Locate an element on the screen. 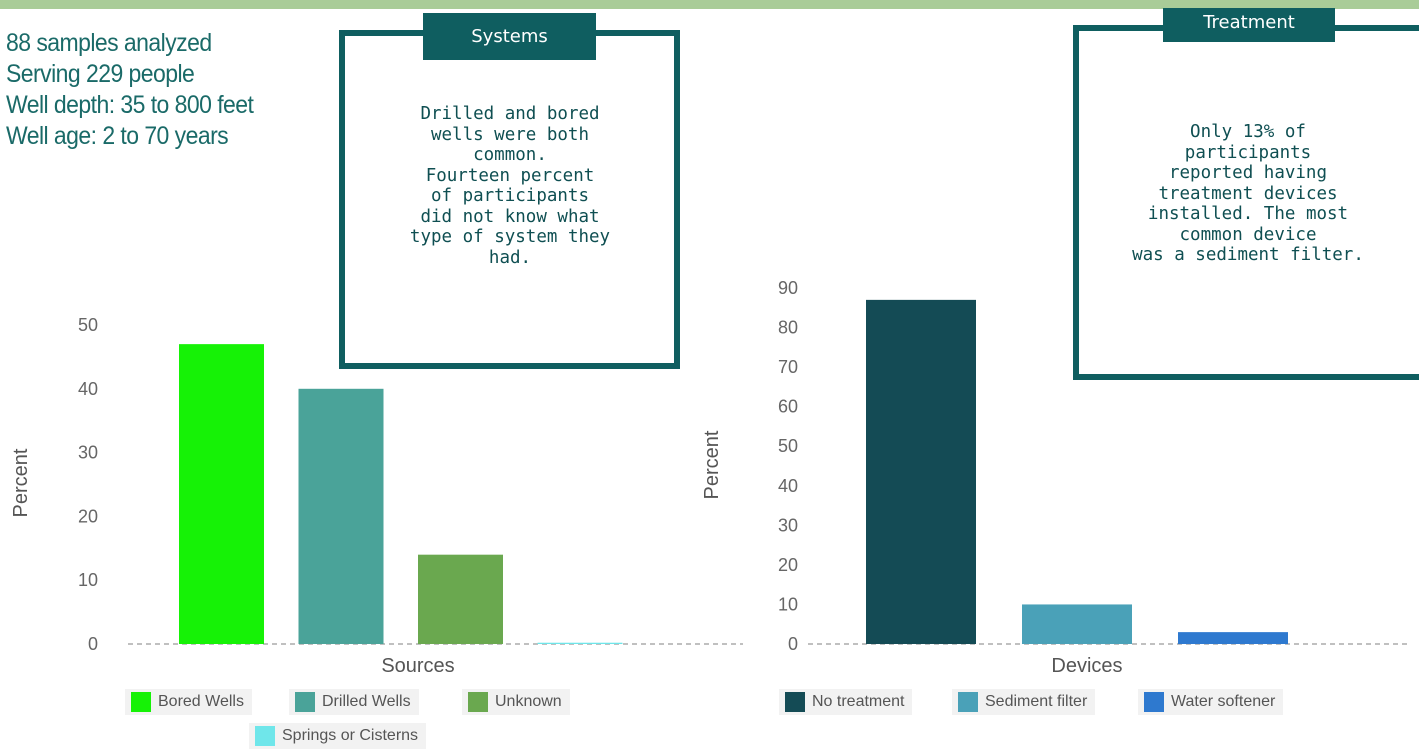 This screenshot has height=749, width=1419. sources-ytick-label: 50 is located at coordinates (88, 325).